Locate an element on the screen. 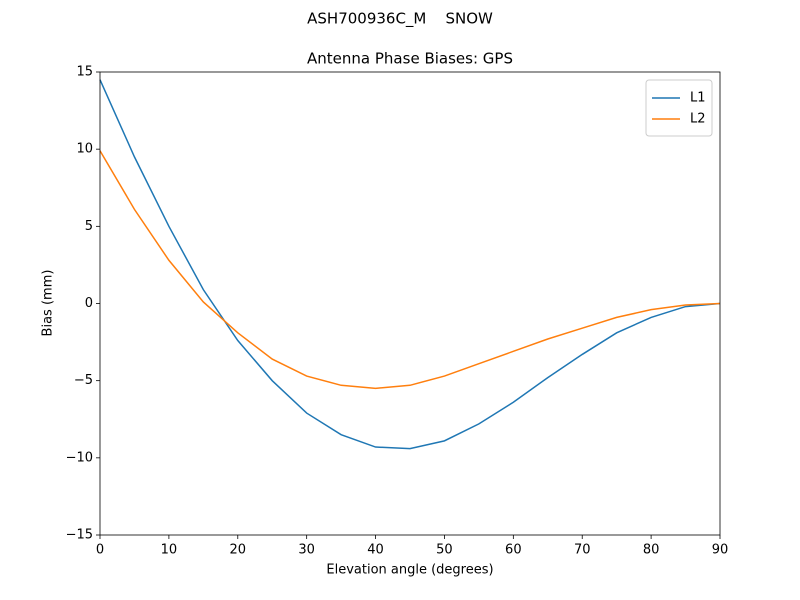 The height and width of the screenshot is (600, 800). x-tick-label: 20 is located at coordinates (238, 550).